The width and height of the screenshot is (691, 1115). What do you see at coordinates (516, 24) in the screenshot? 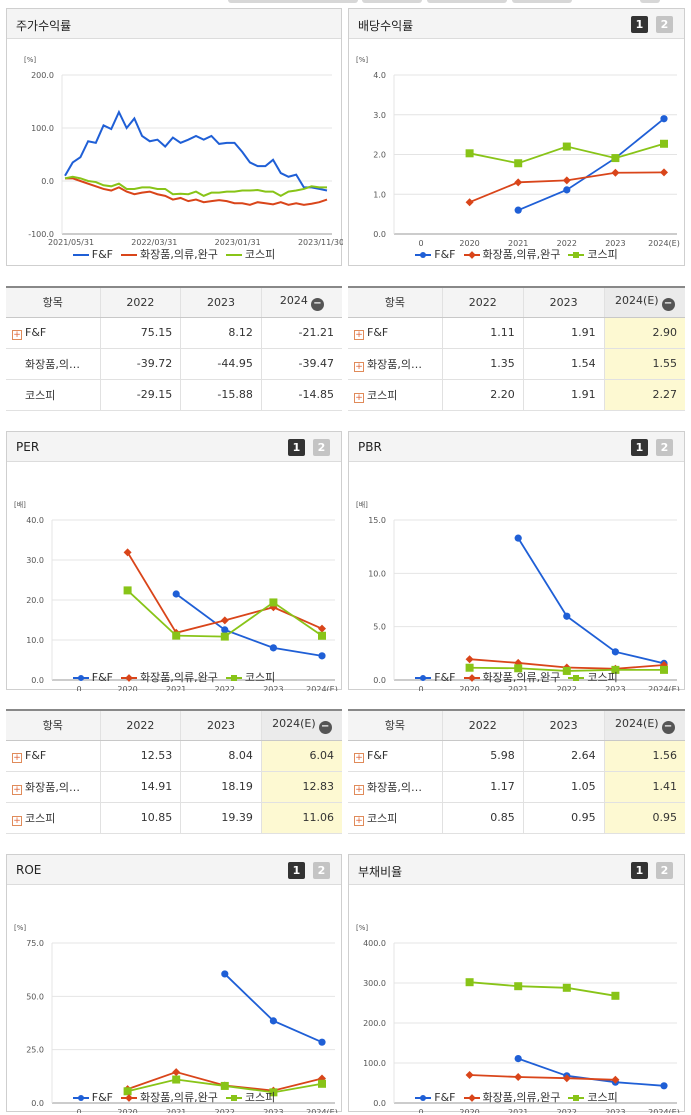
I see `panel-header: 배당수익률 1 2` at bounding box center [516, 24].